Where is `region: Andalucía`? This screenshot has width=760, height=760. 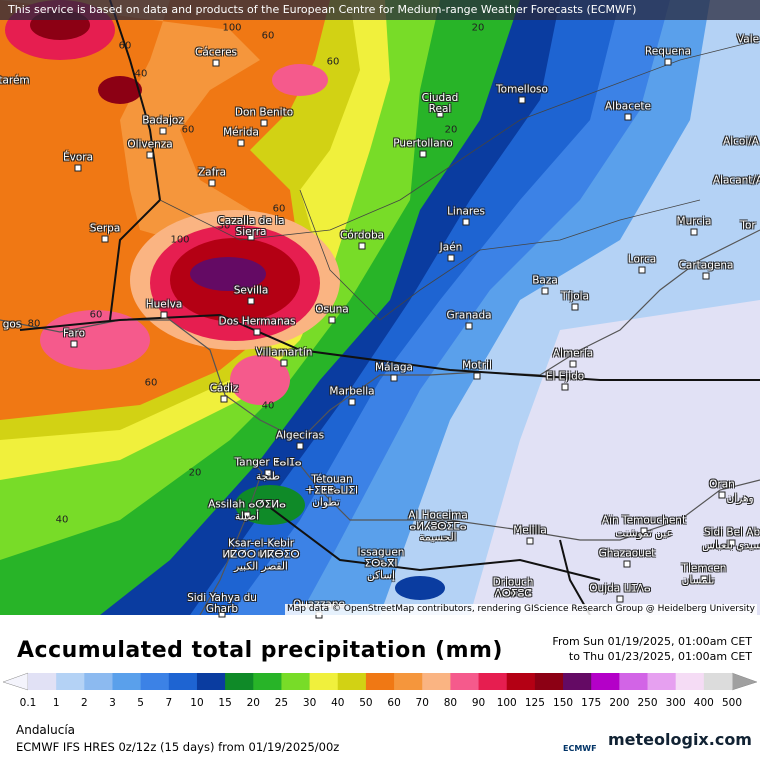
region: Andalucía is located at coordinates (46, 730).